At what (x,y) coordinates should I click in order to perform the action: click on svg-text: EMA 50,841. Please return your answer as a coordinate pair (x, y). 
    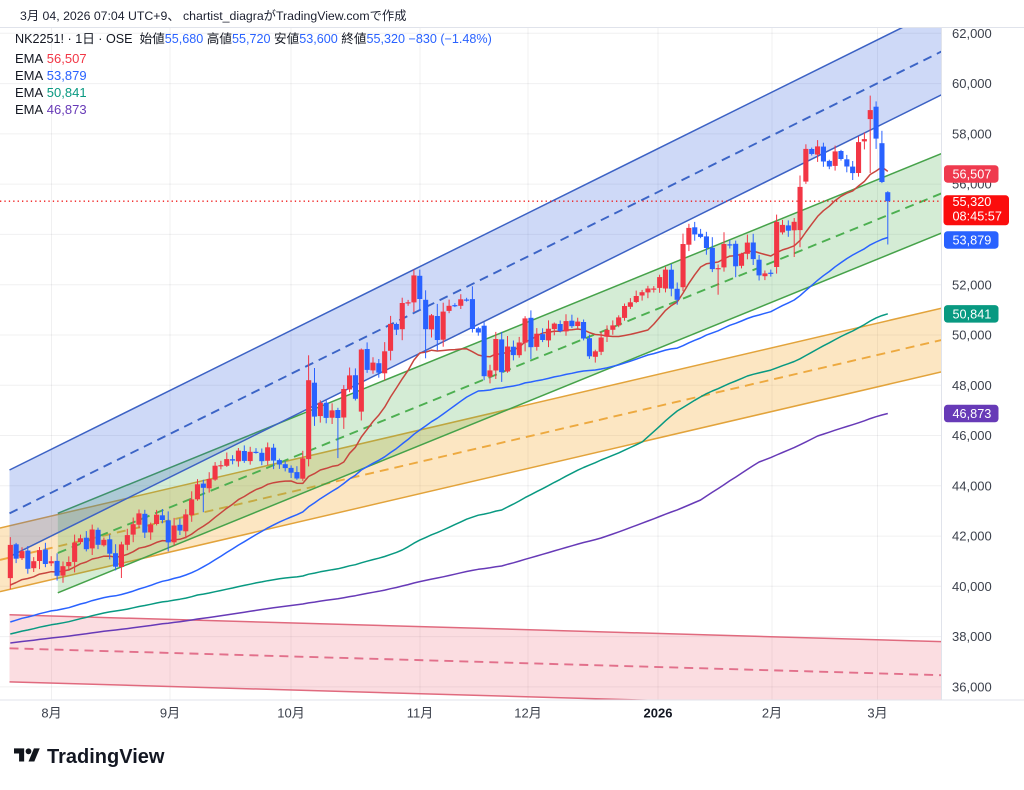
    Looking at the image, I should click on (51, 92).